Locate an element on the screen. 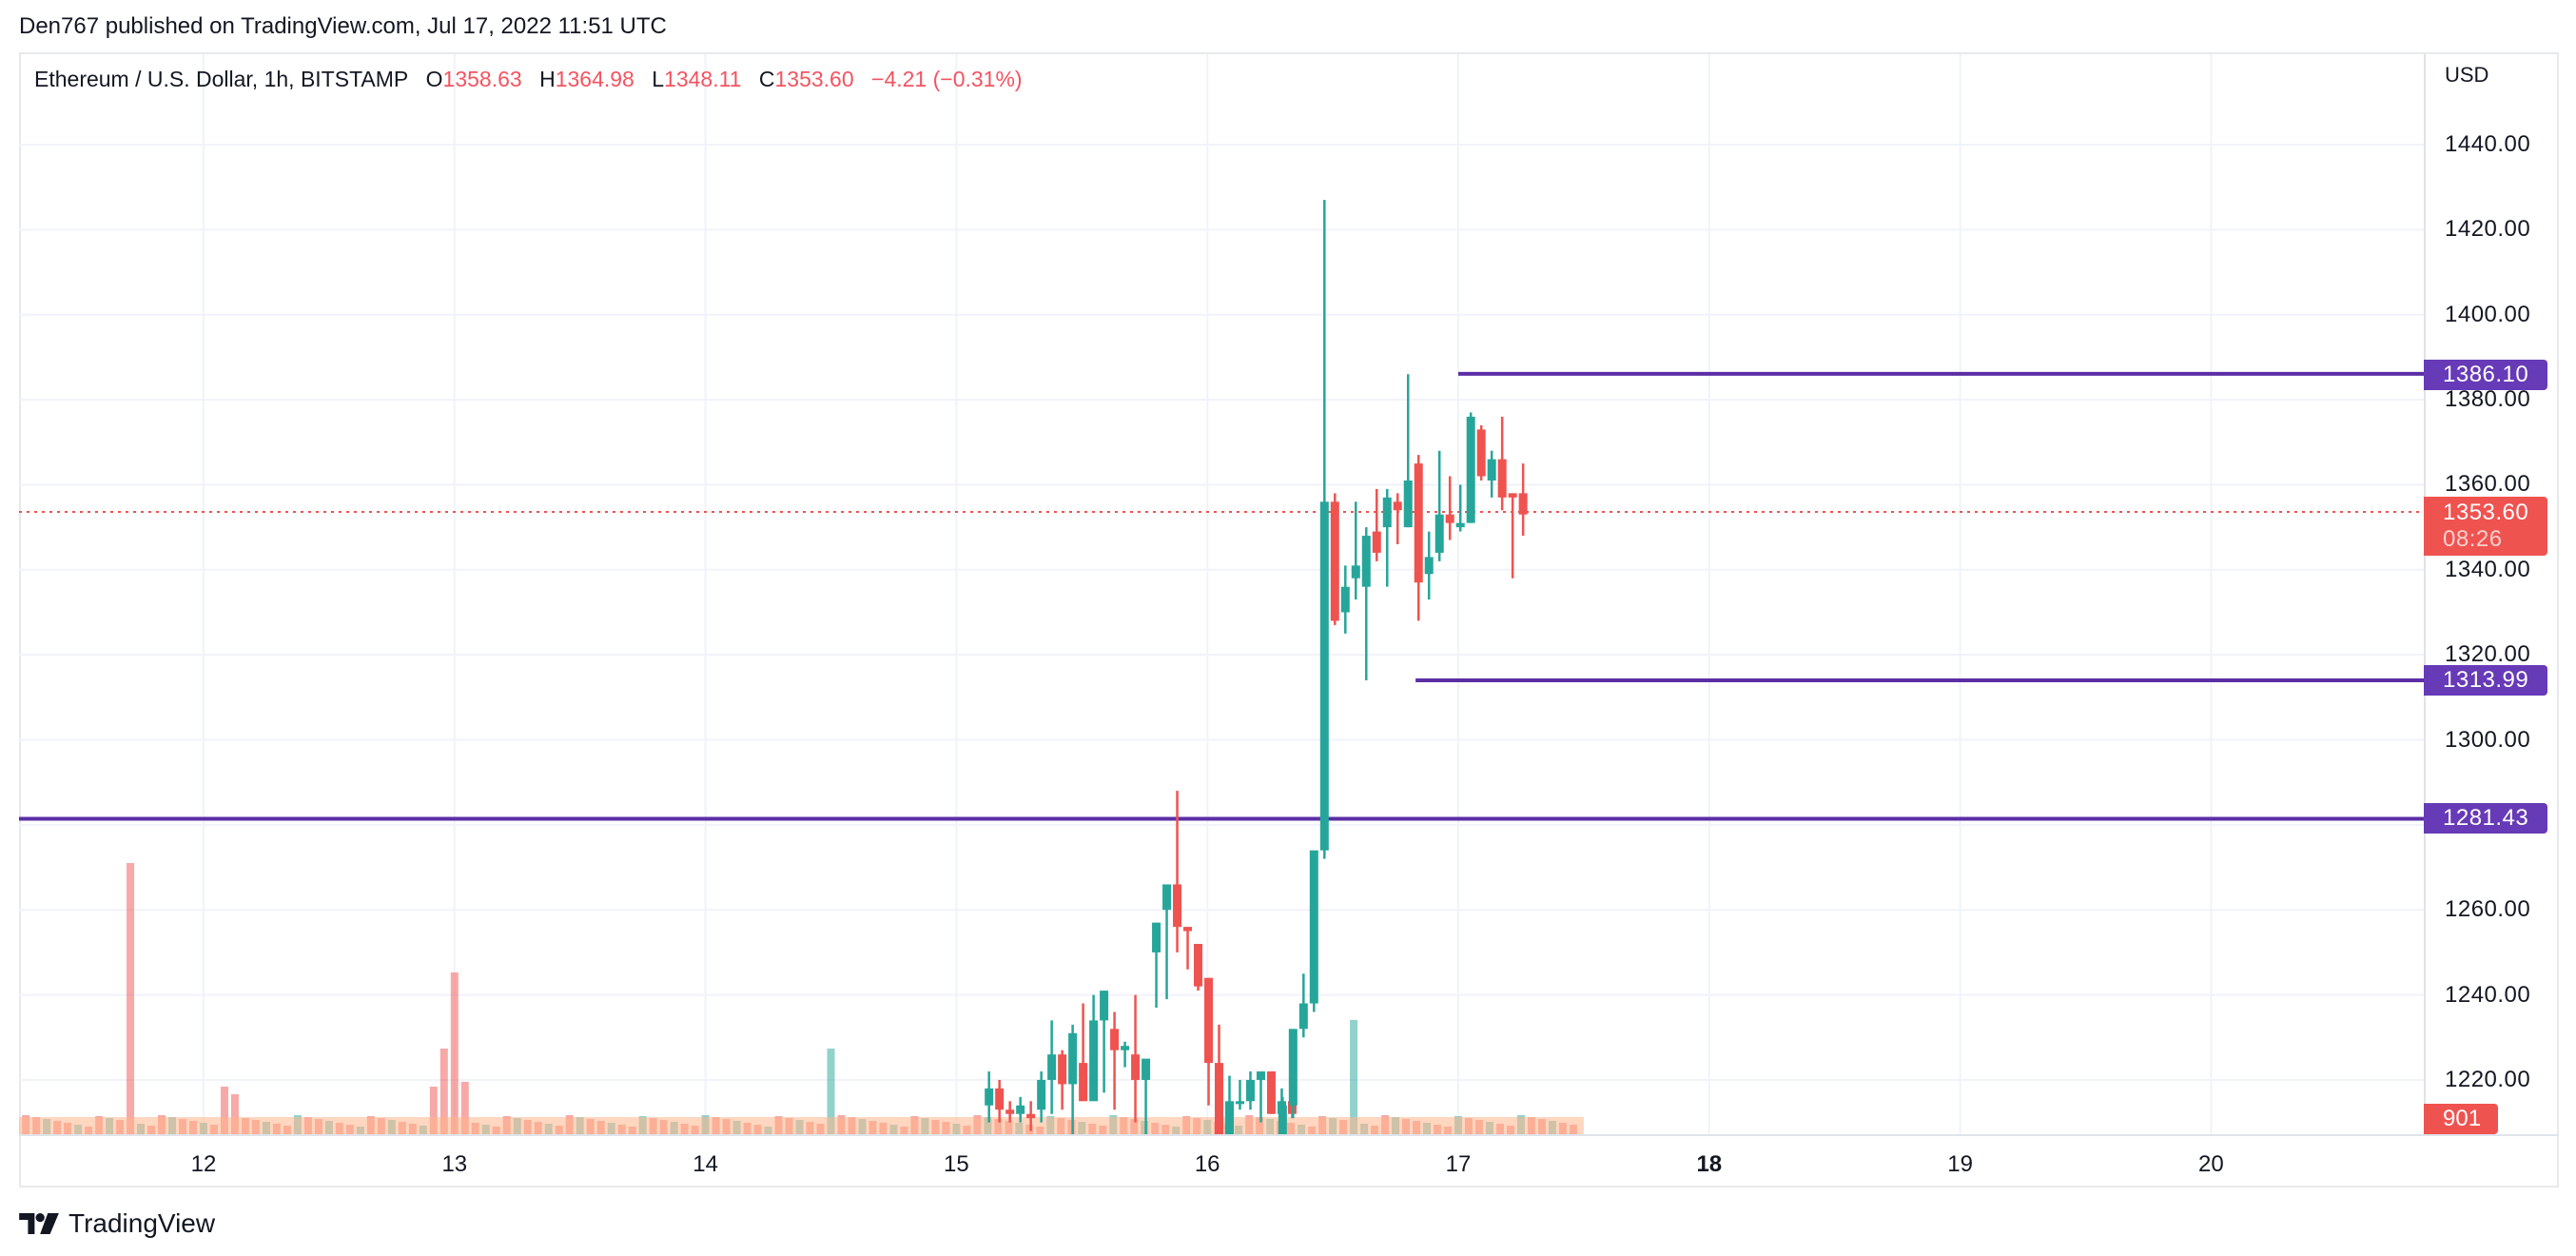 This screenshot has width=2576, height=1256. brand-name: TradingView is located at coordinates (142, 1223).